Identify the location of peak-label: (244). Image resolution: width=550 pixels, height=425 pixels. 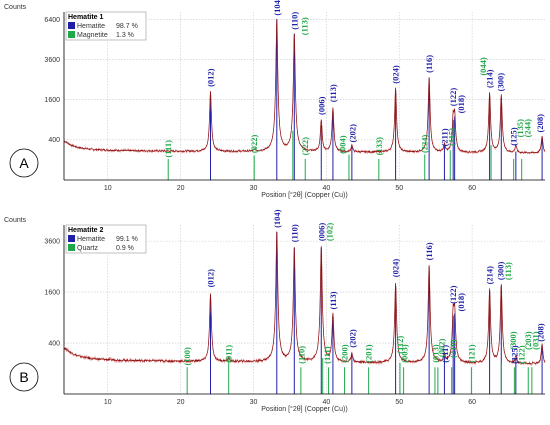
(528, 128).